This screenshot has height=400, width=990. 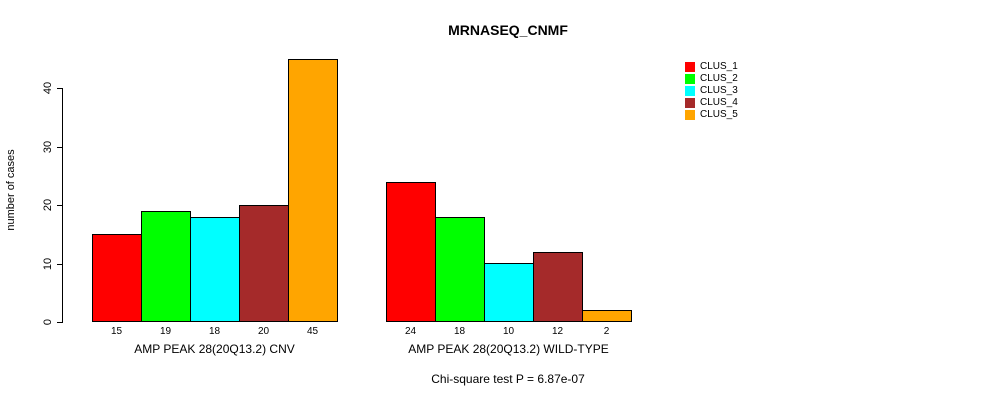 I want to click on legend-row: CLUS_3, so click(x=711, y=91).